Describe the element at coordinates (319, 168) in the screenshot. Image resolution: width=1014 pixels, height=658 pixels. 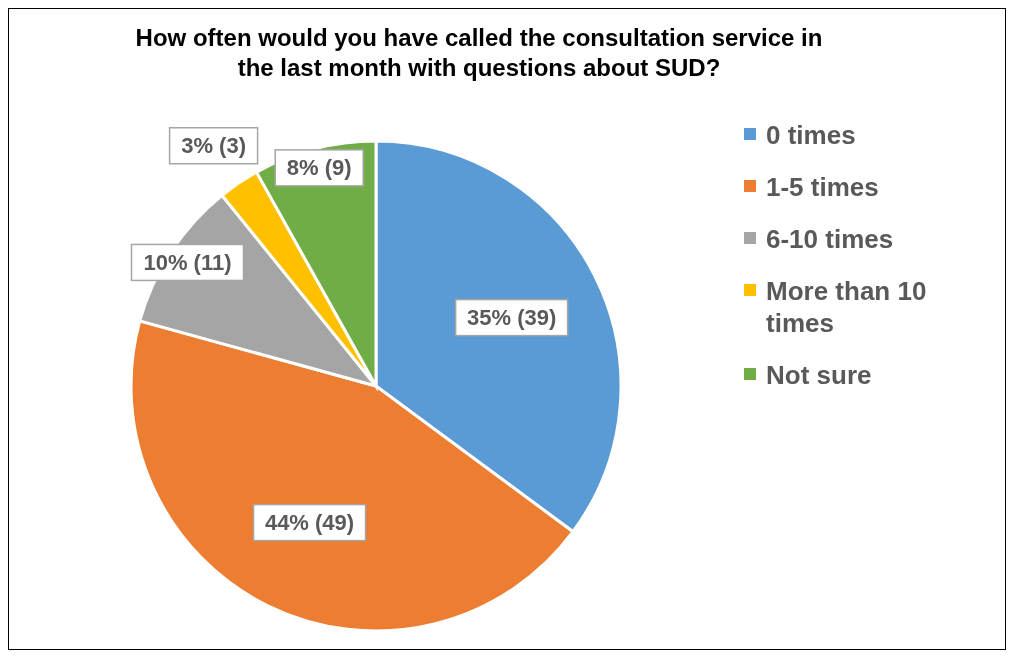
I see `data-label: 8% (9)` at that location.